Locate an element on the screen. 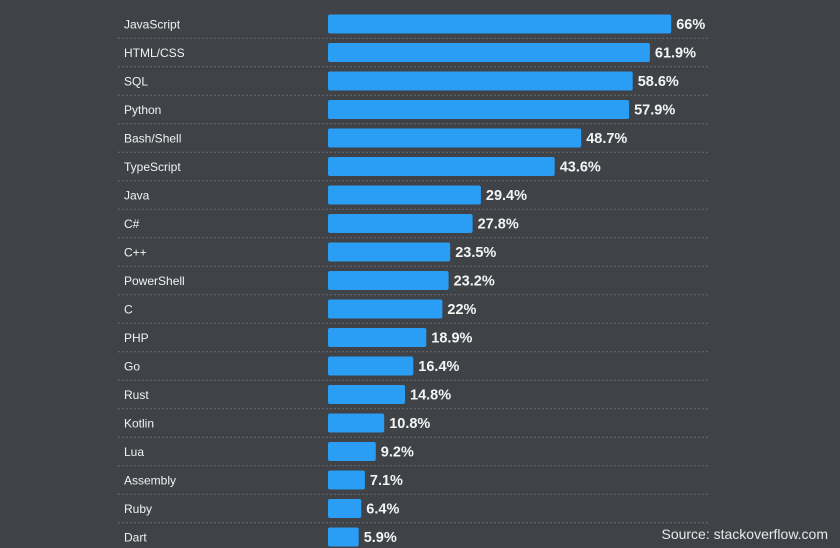 The width and height of the screenshot is (840, 548). value-label: 5.9% is located at coordinates (380, 538).